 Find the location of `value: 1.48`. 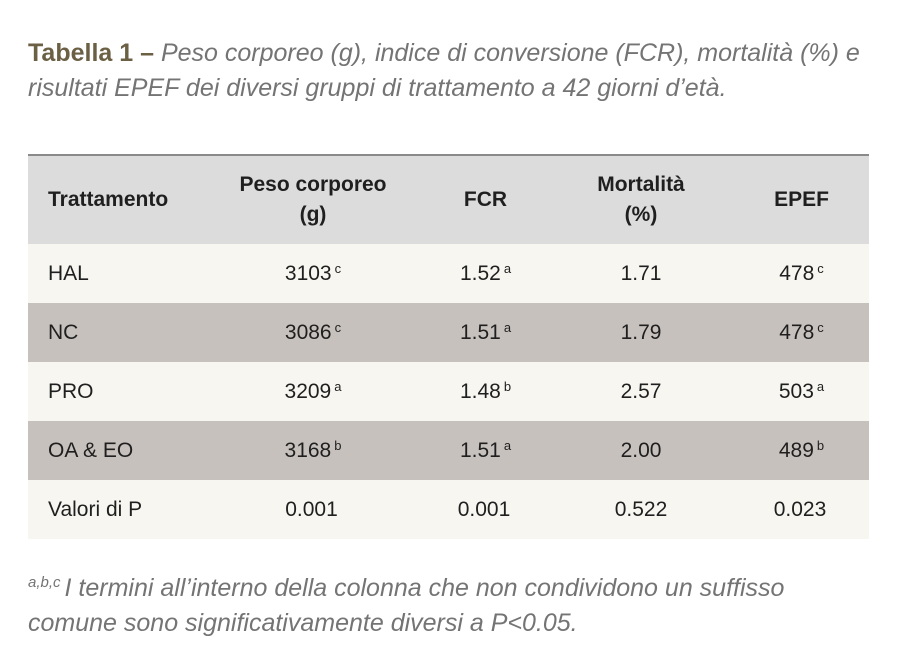

value: 1.48 is located at coordinates (480, 391).